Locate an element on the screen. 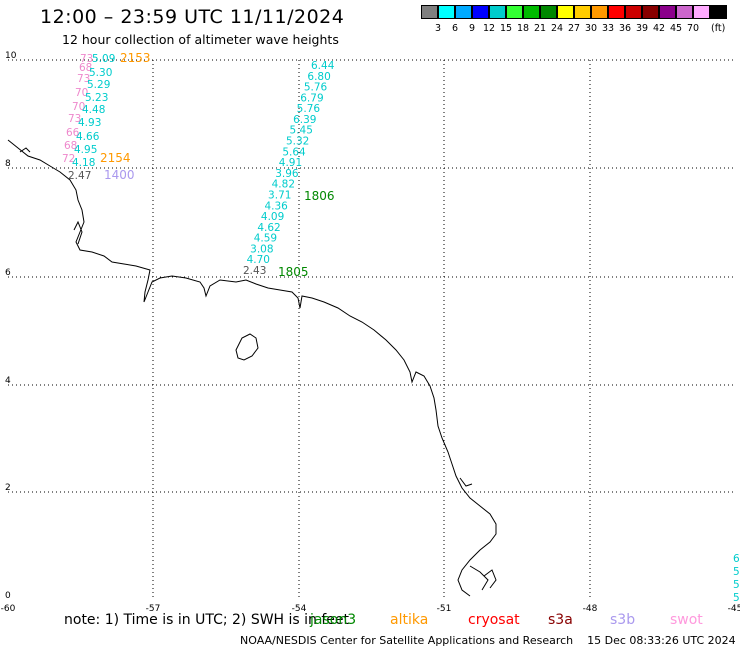  legend-label: 70 is located at coordinates (693, 28).